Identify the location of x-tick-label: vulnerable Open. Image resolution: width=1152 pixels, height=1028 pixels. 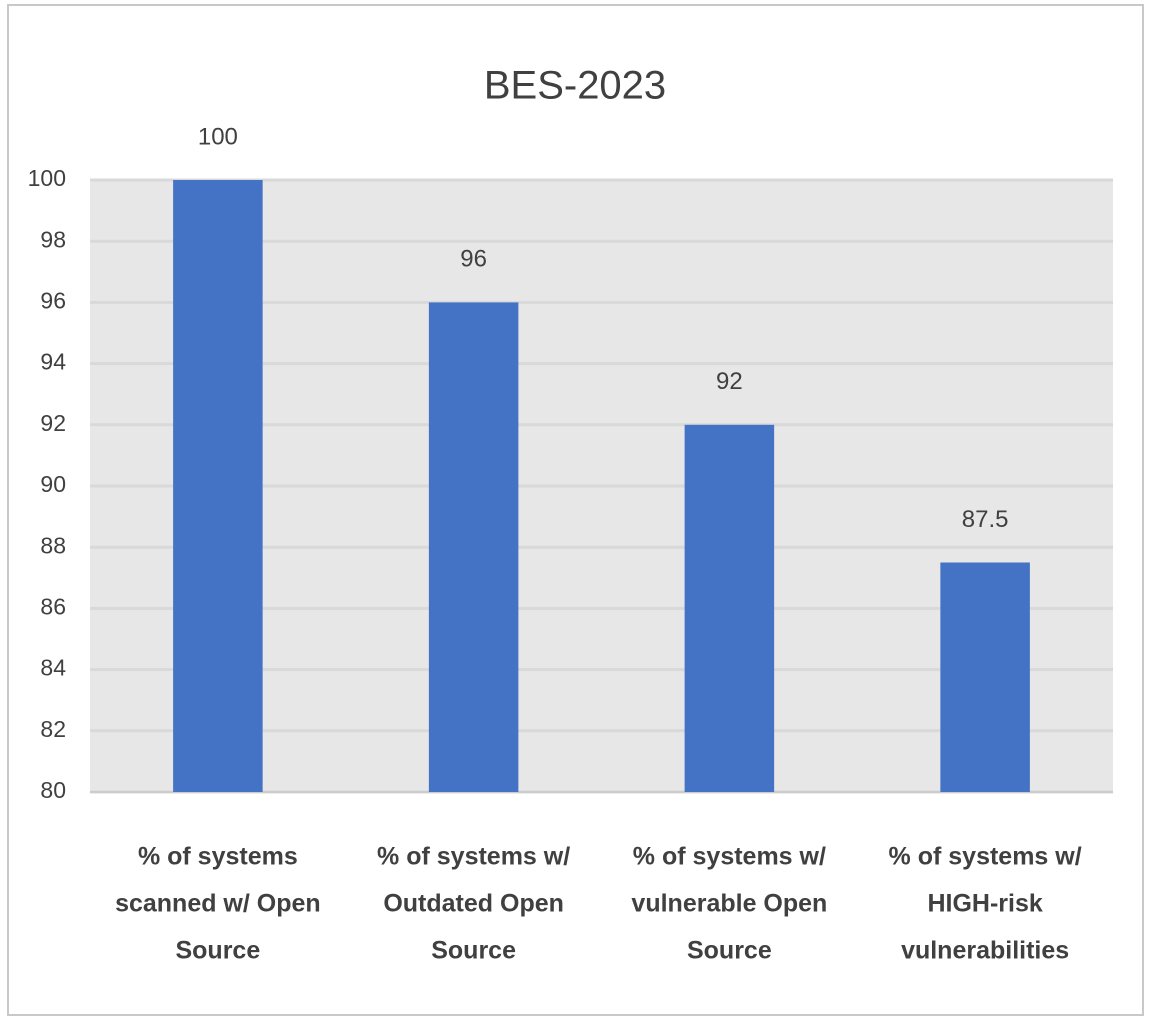
(729, 904).